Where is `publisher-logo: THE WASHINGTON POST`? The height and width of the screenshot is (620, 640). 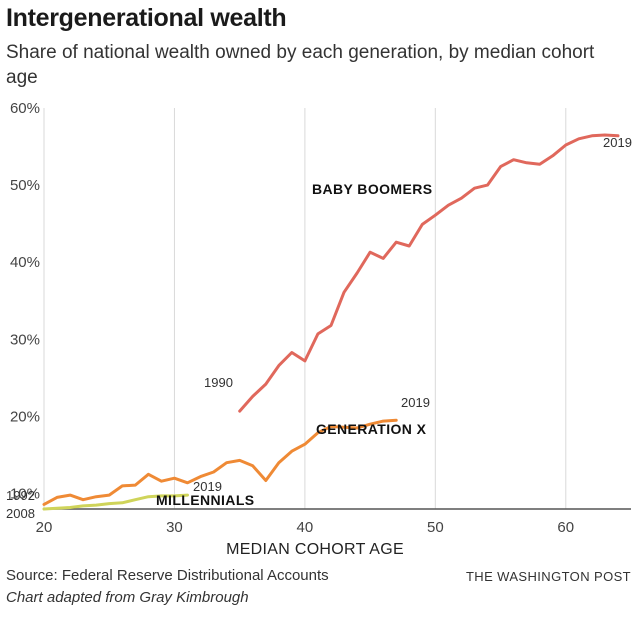 publisher-logo: THE WASHINGTON POST is located at coordinates (548, 576).